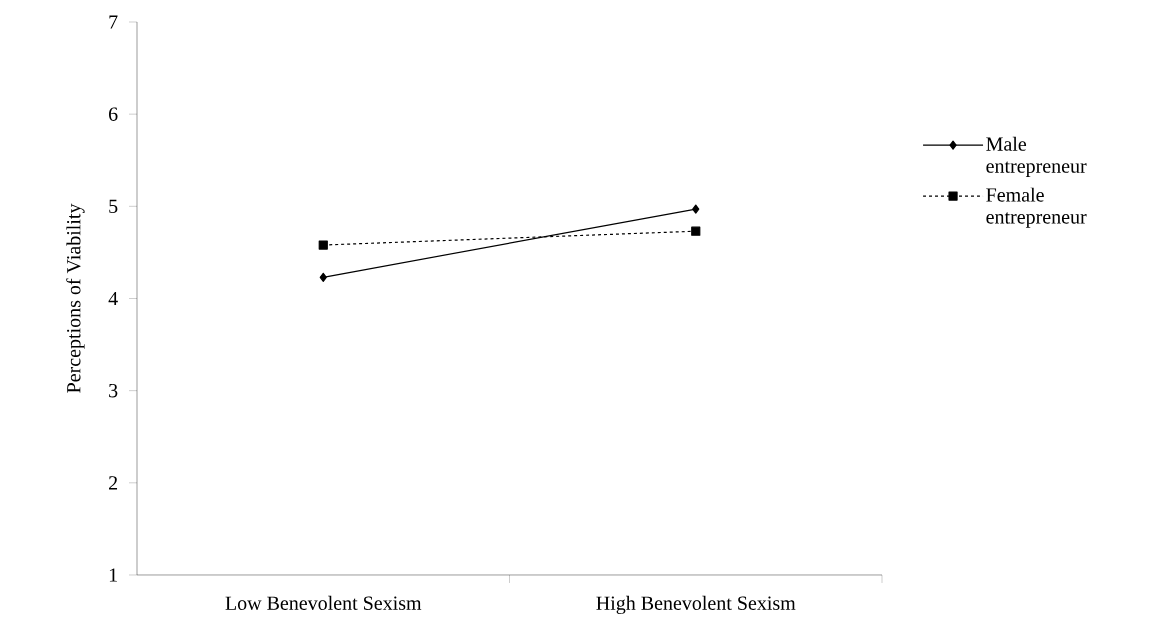  What do you see at coordinates (696, 605) in the screenshot?
I see `x-tick-label: High Benevolent Sexism` at bounding box center [696, 605].